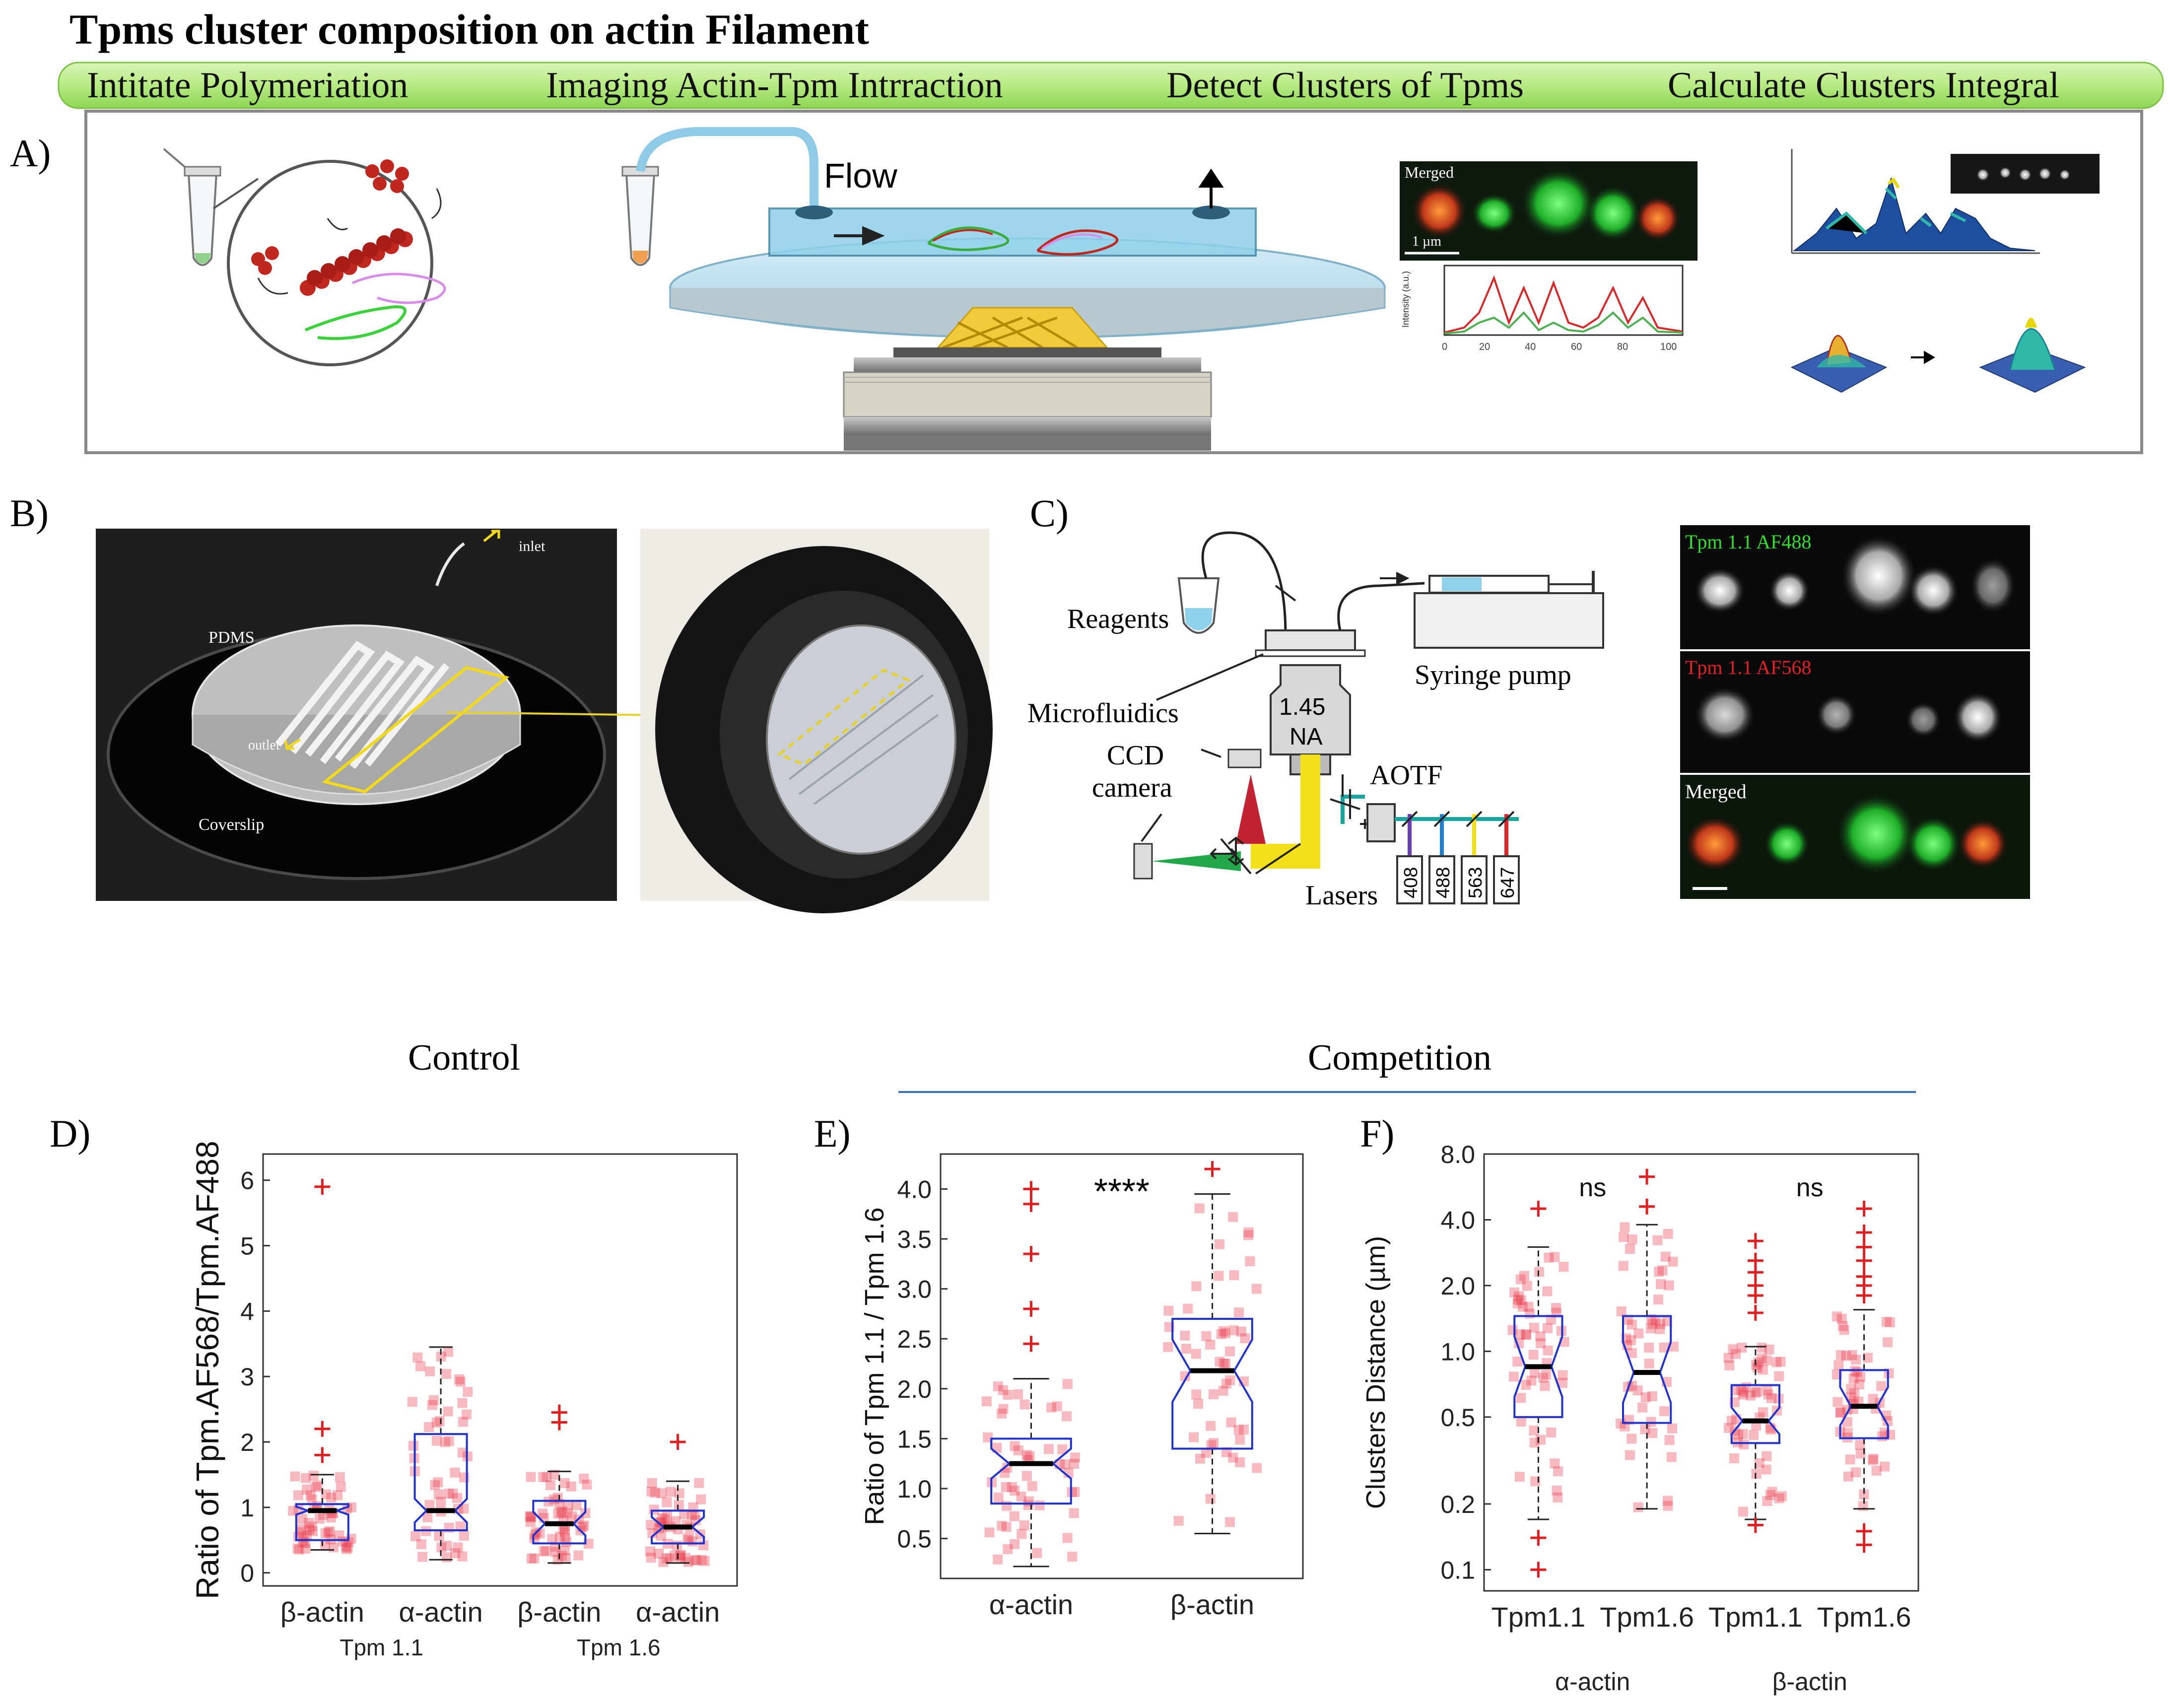  I want to click on significance-label: ****, so click(1122, 1192).